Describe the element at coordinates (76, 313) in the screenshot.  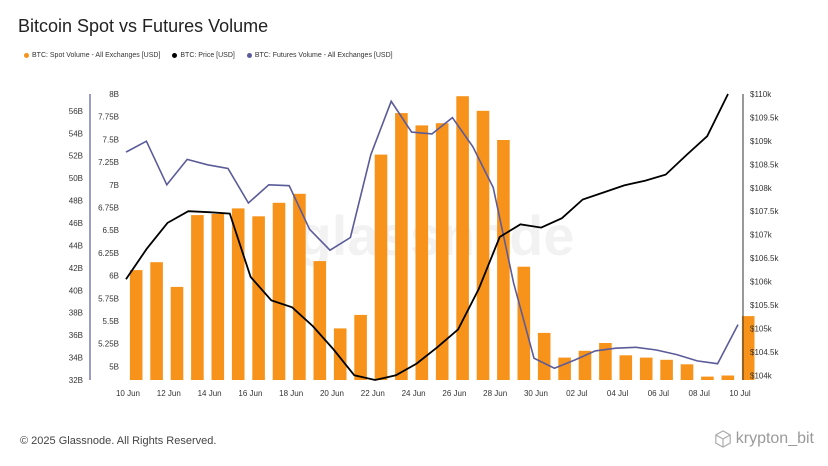
I see `left-outer-tick-label-3: 38B` at that location.